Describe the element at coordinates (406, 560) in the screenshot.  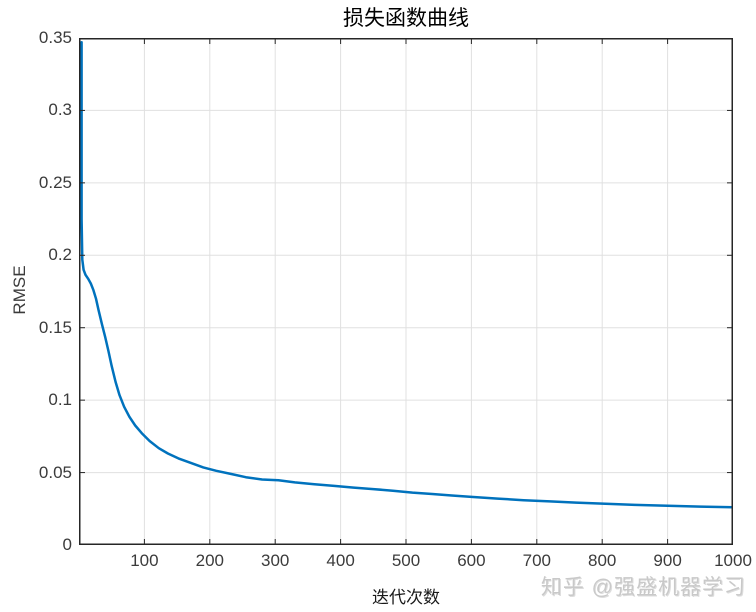
I see `x-tick-label: 500` at that location.